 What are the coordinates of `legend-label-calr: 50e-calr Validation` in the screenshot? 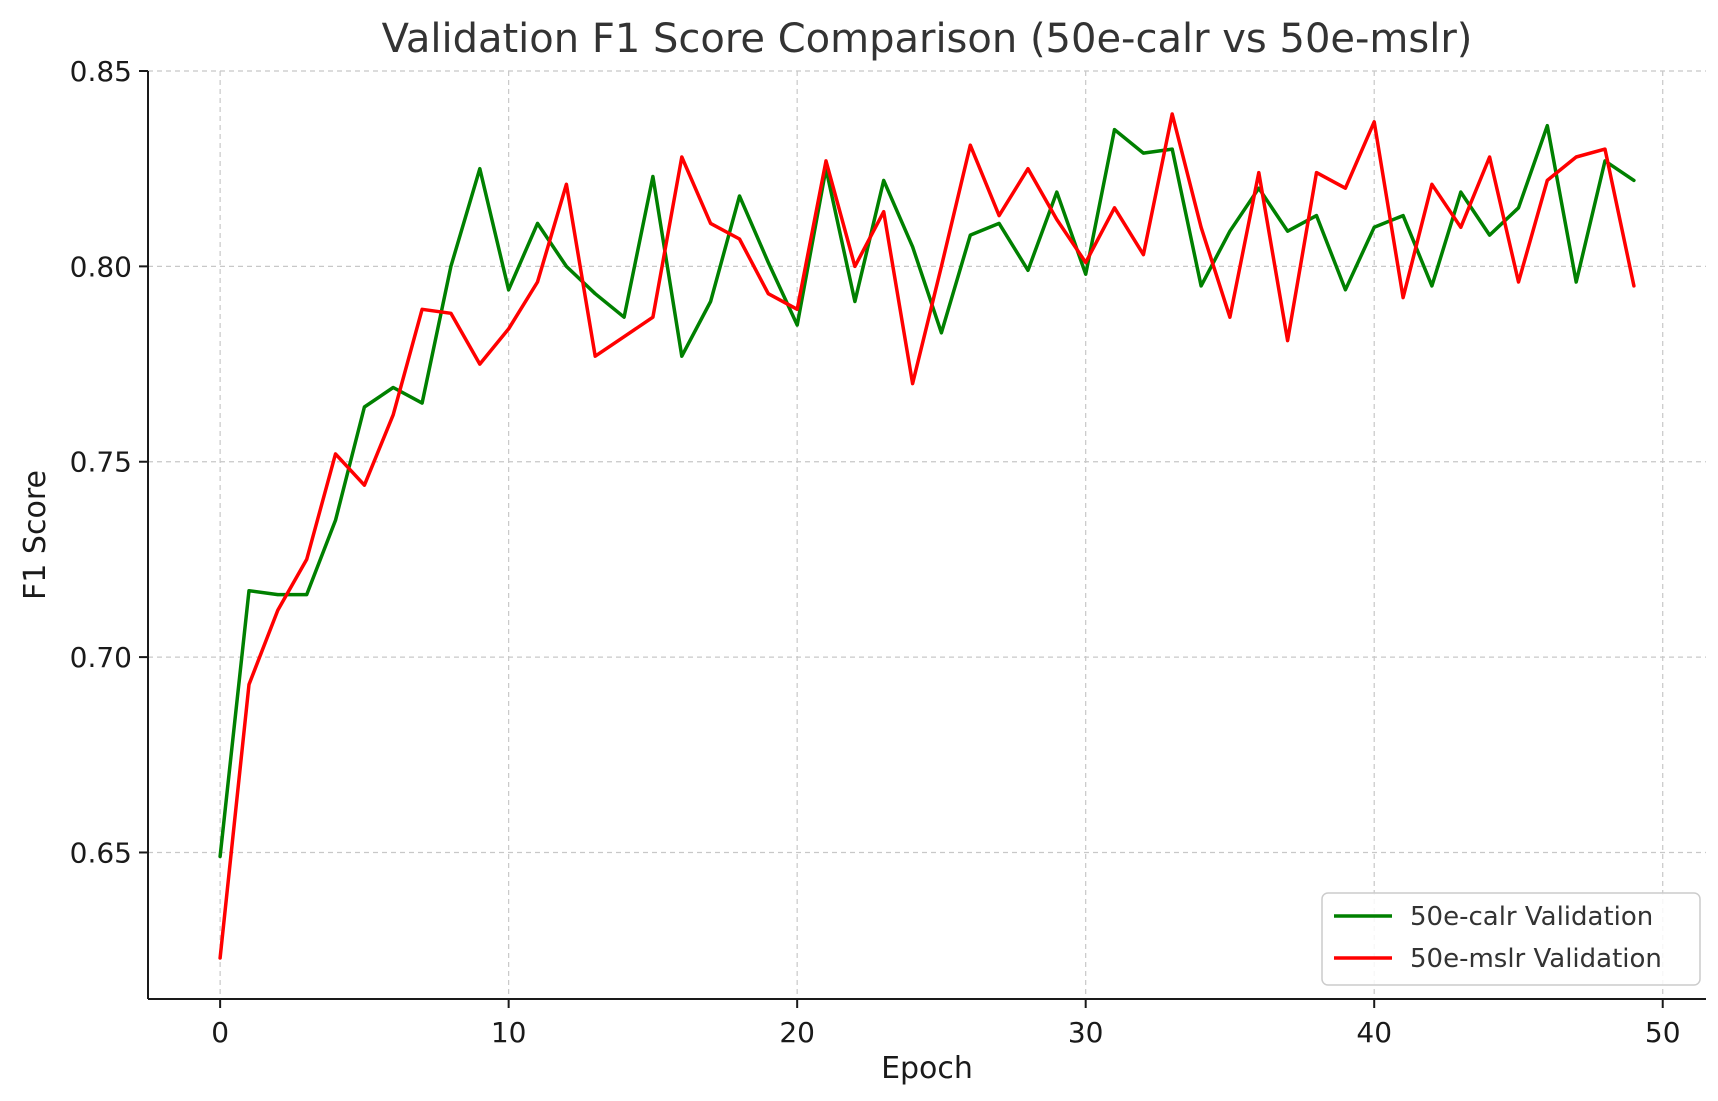 It's located at (1531, 917).